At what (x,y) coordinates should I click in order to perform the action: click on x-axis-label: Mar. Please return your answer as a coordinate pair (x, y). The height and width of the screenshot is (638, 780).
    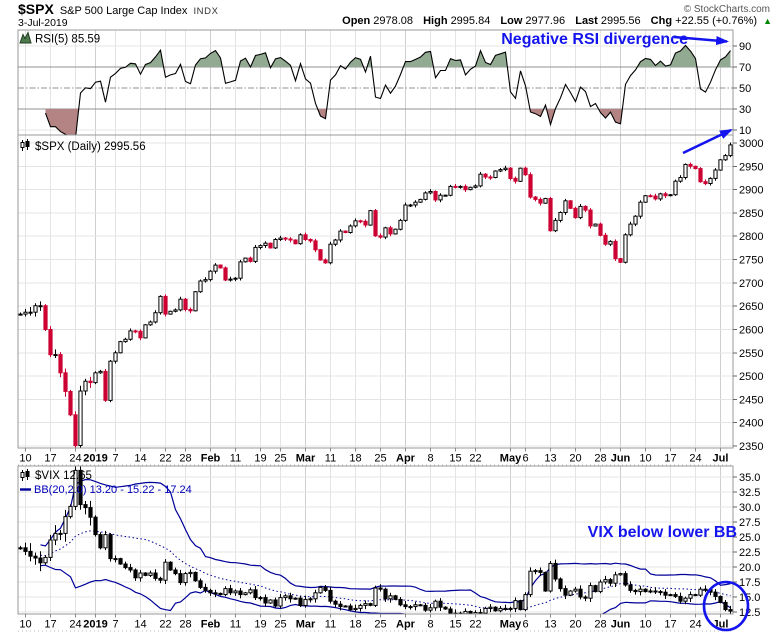
    Looking at the image, I should click on (306, 459).